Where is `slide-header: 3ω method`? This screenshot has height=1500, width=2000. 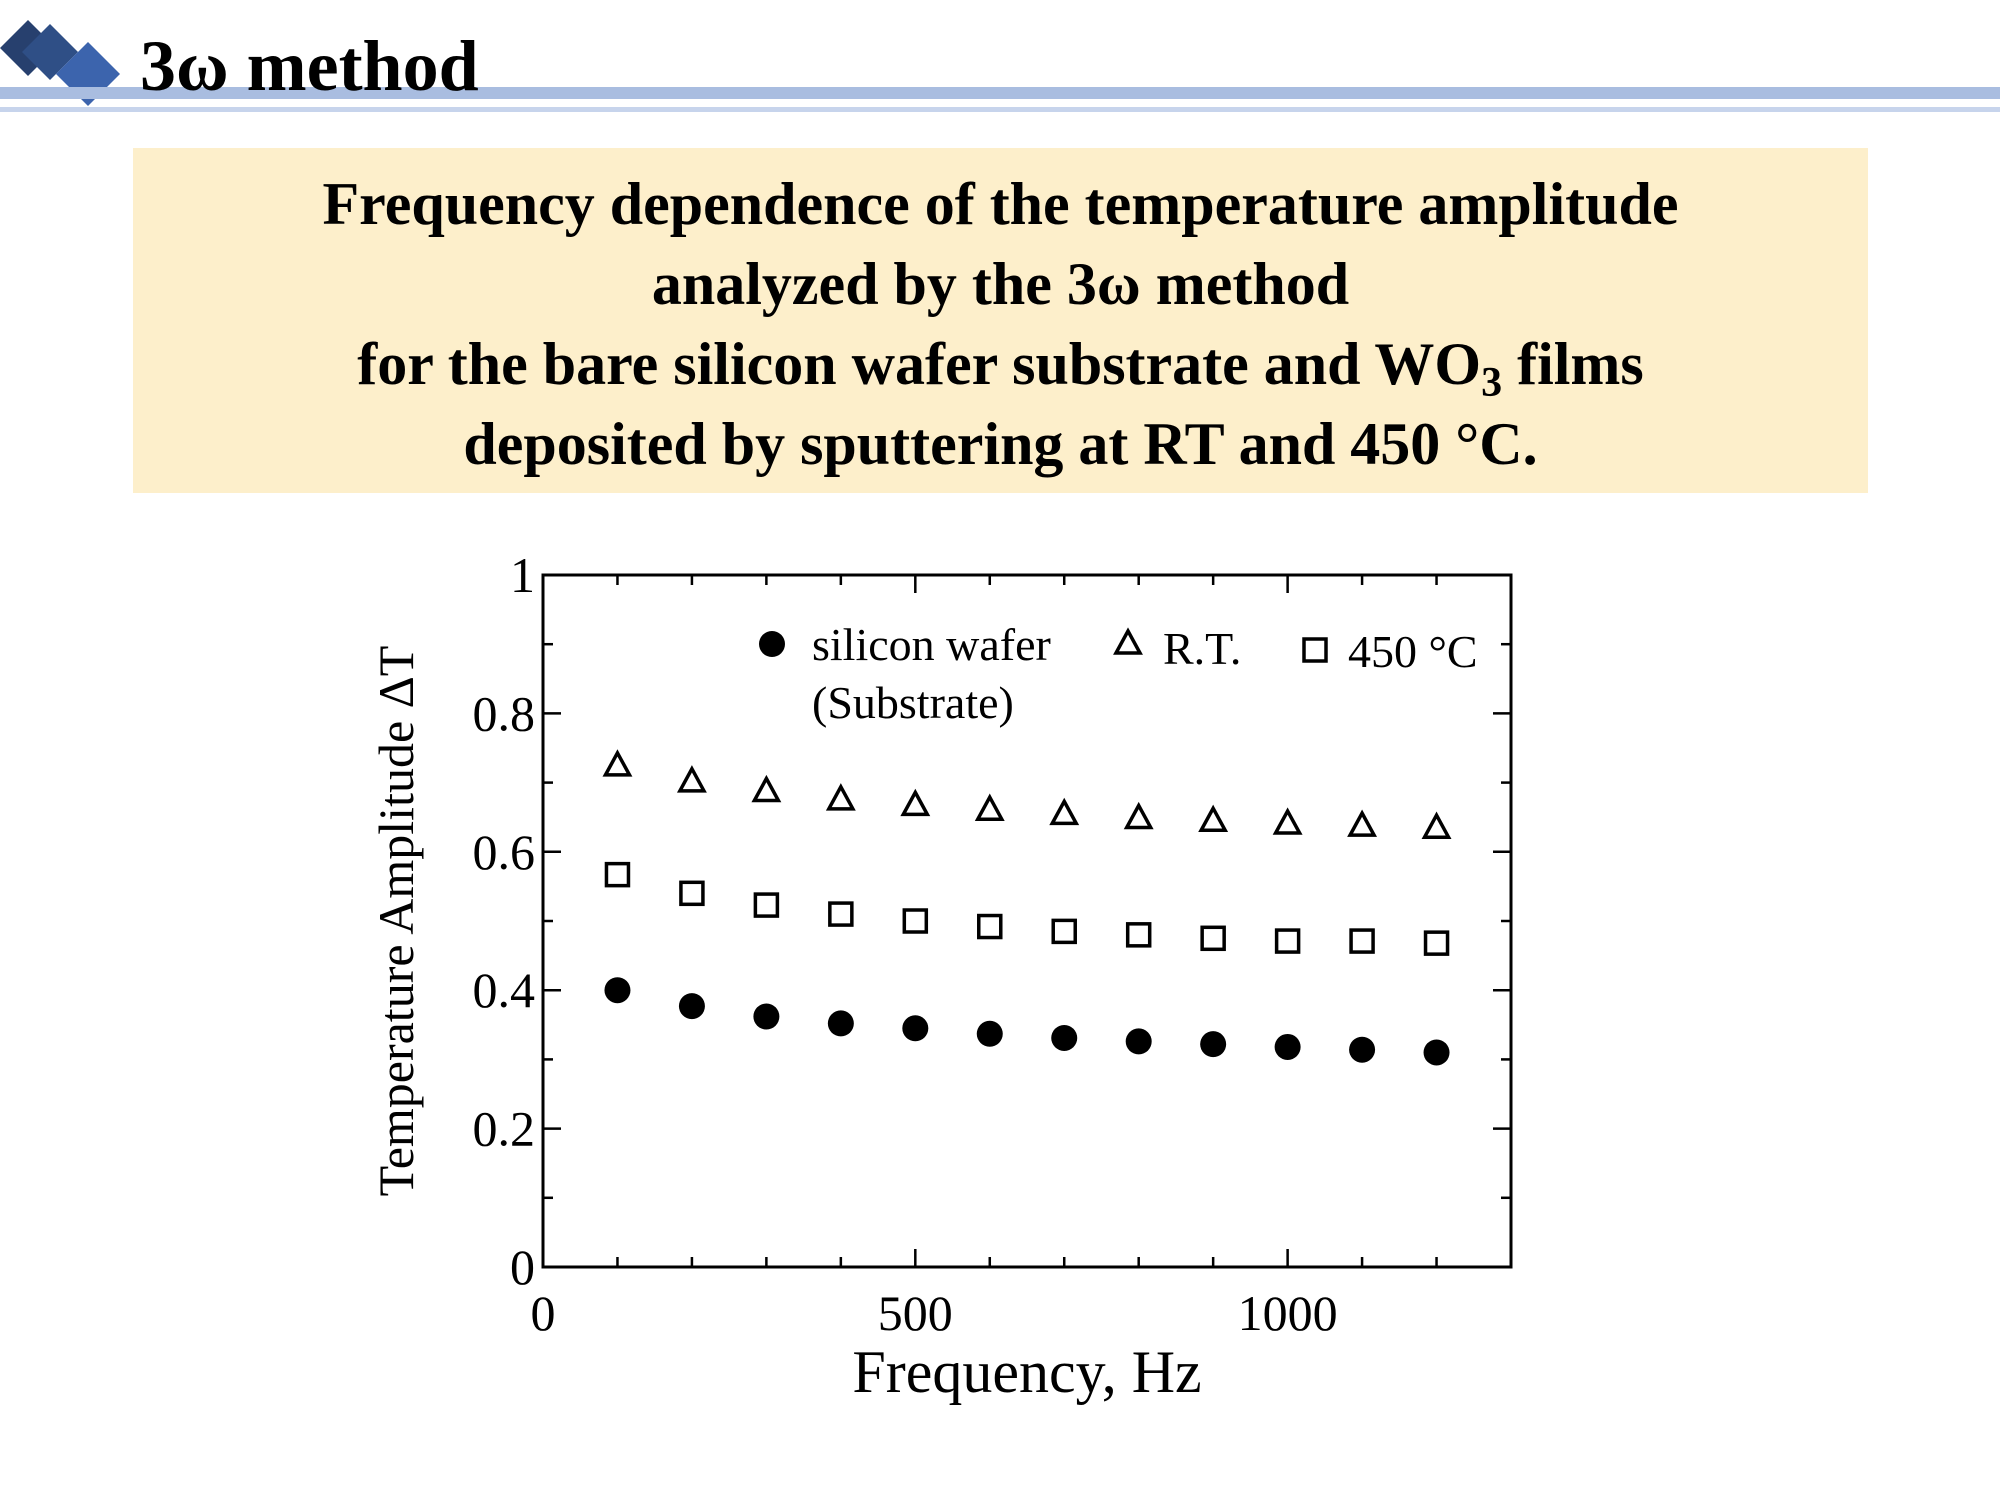 slide-header: 3ω method is located at coordinates (1000, 65).